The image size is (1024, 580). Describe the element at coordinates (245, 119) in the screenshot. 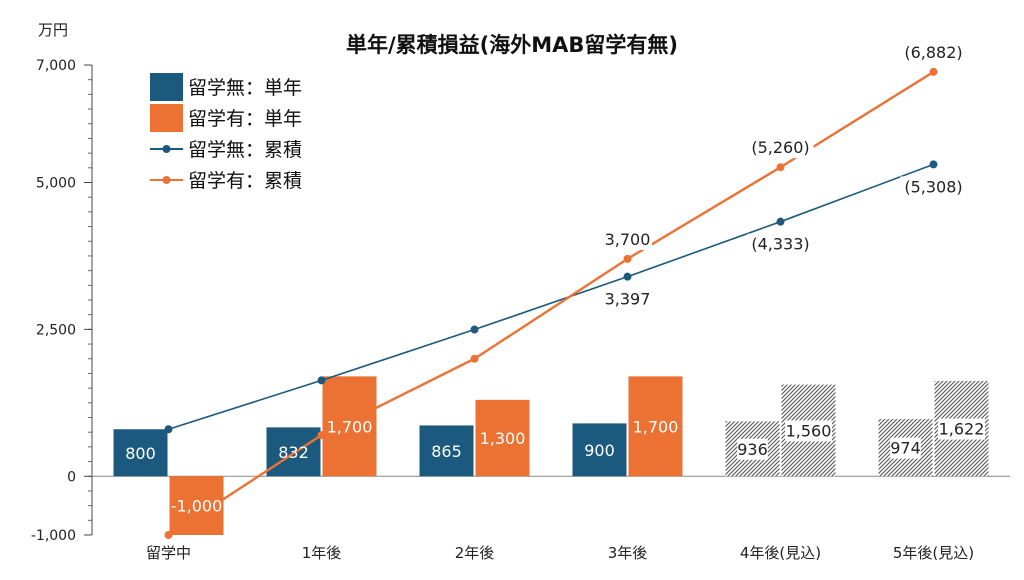

I see `legend-label: 留学有：単年` at that location.